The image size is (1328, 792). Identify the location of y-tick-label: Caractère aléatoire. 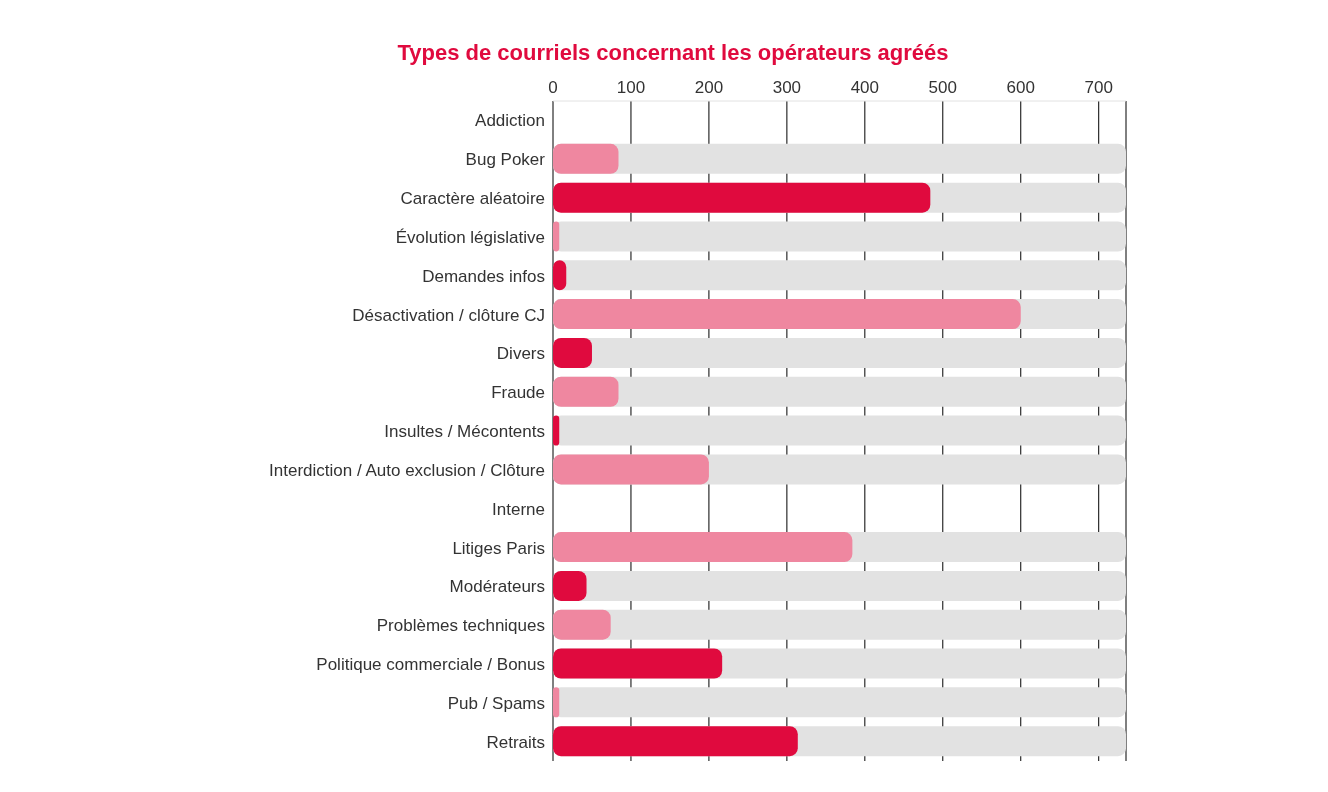
(472, 199).